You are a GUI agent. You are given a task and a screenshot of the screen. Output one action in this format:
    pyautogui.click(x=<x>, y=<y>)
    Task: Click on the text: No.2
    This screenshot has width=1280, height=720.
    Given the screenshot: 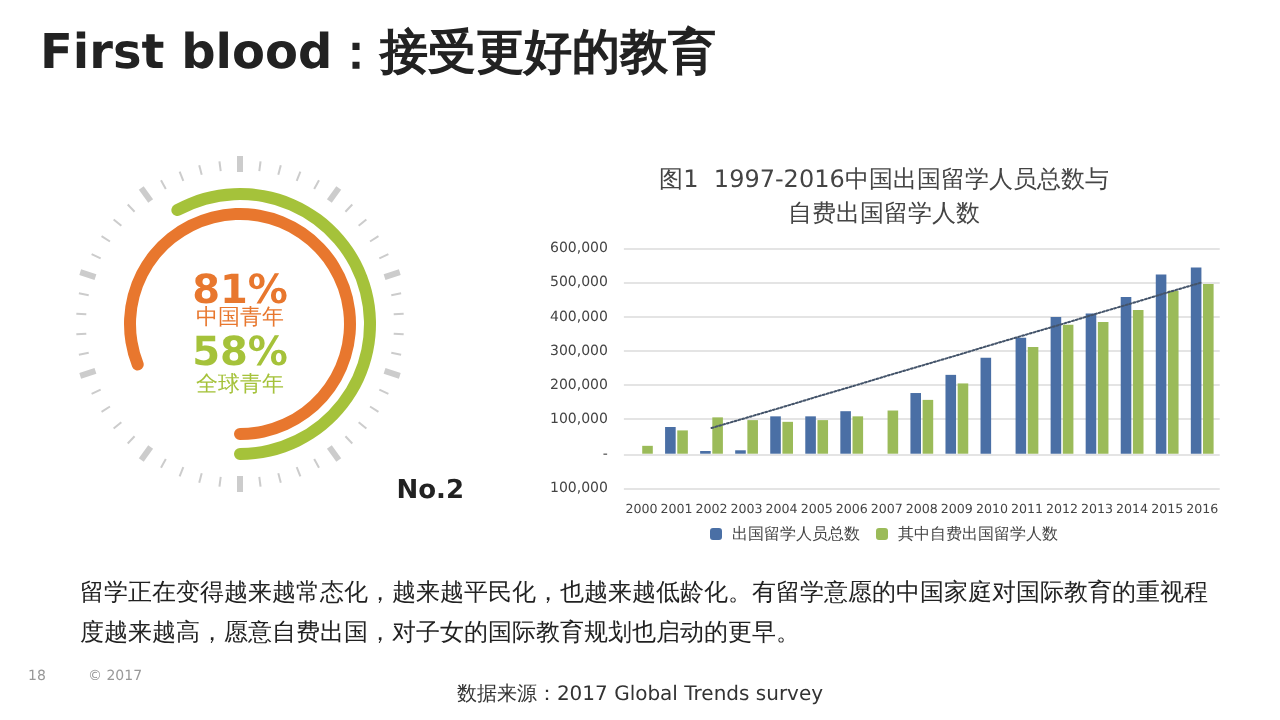 What is the action you would take?
    pyautogui.click(x=430, y=491)
    